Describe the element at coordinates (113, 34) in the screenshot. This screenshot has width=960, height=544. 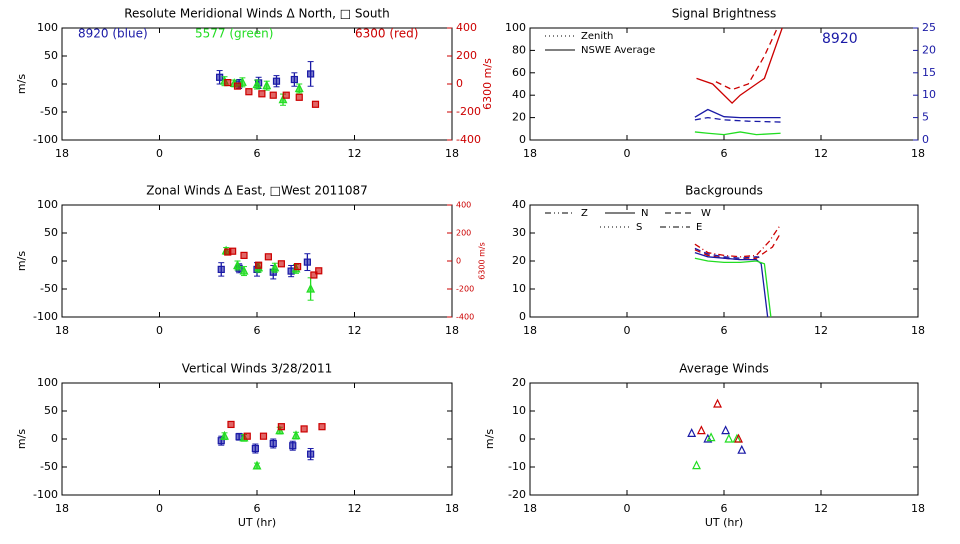
I see `legend-label: 8920 (blue)` at that location.